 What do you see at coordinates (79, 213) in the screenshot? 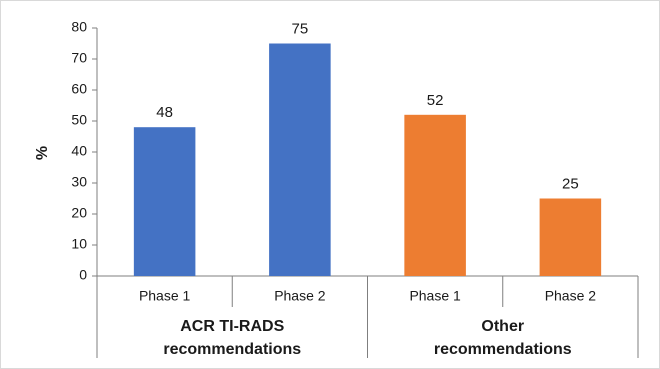
I see `y-tick-label: 20` at bounding box center [79, 213].